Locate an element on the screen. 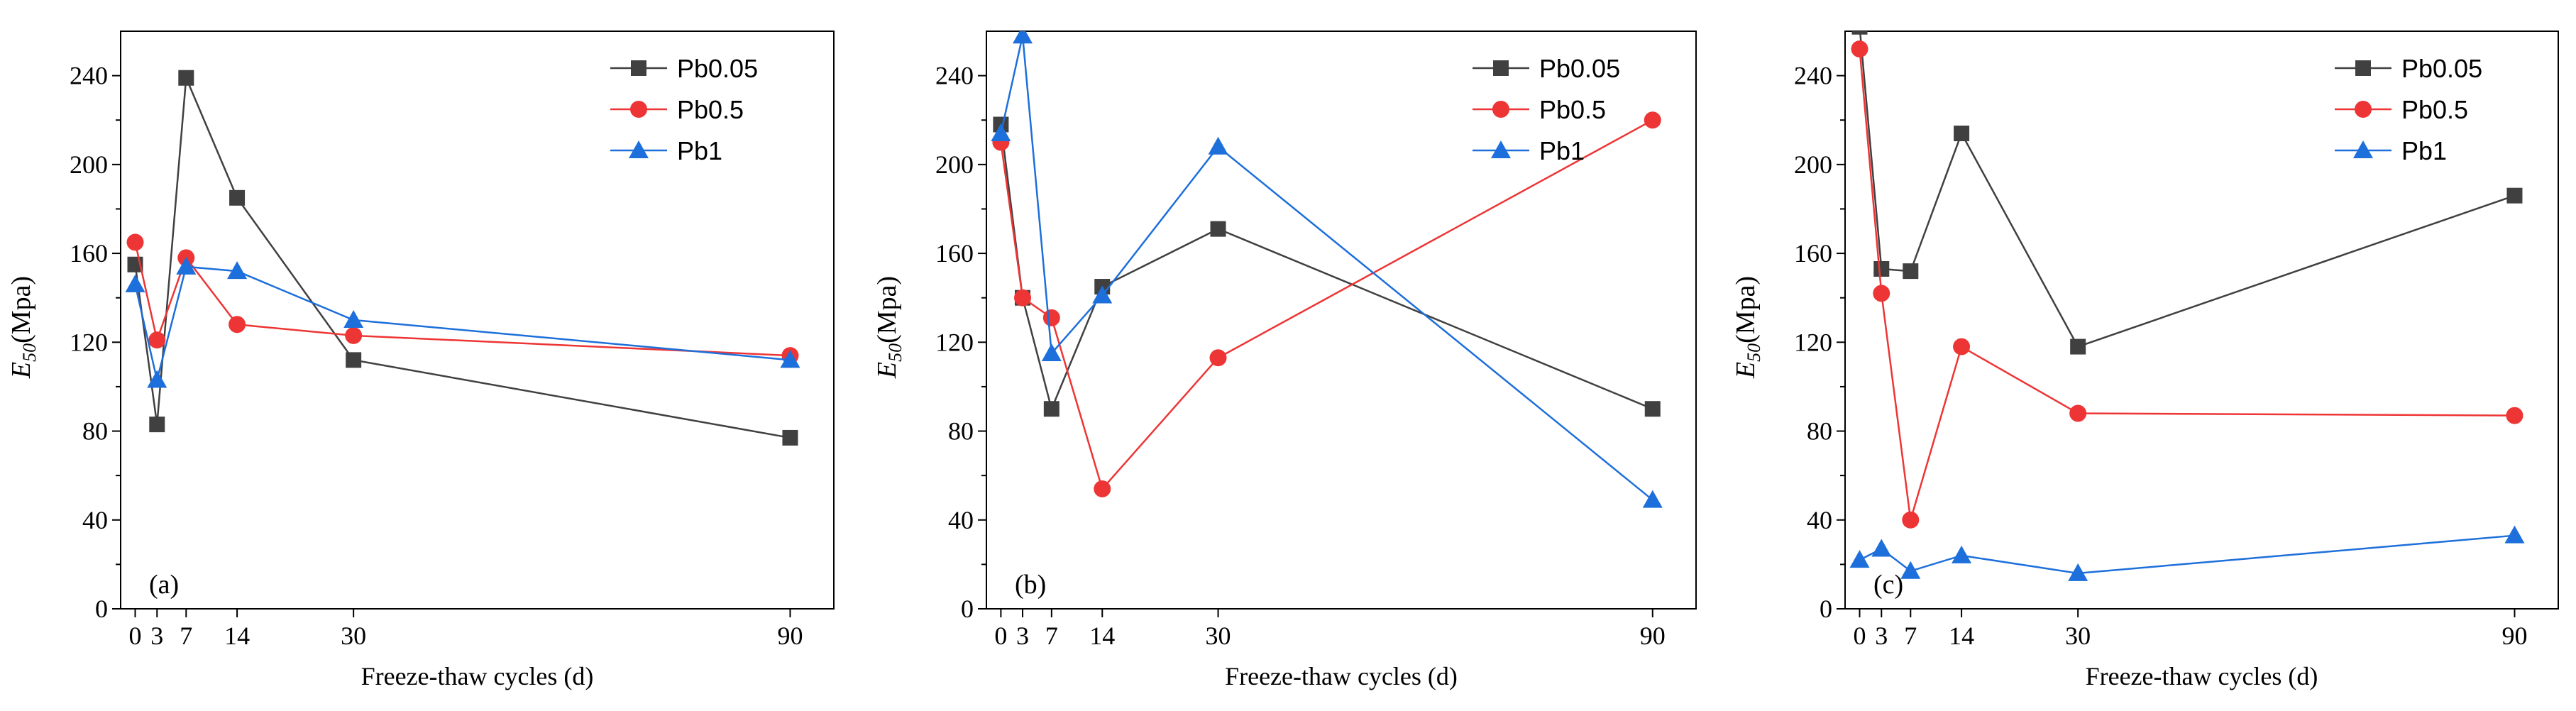 This screenshot has width=2576, height=711. panel-label: (c) is located at coordinates (1888, 585).